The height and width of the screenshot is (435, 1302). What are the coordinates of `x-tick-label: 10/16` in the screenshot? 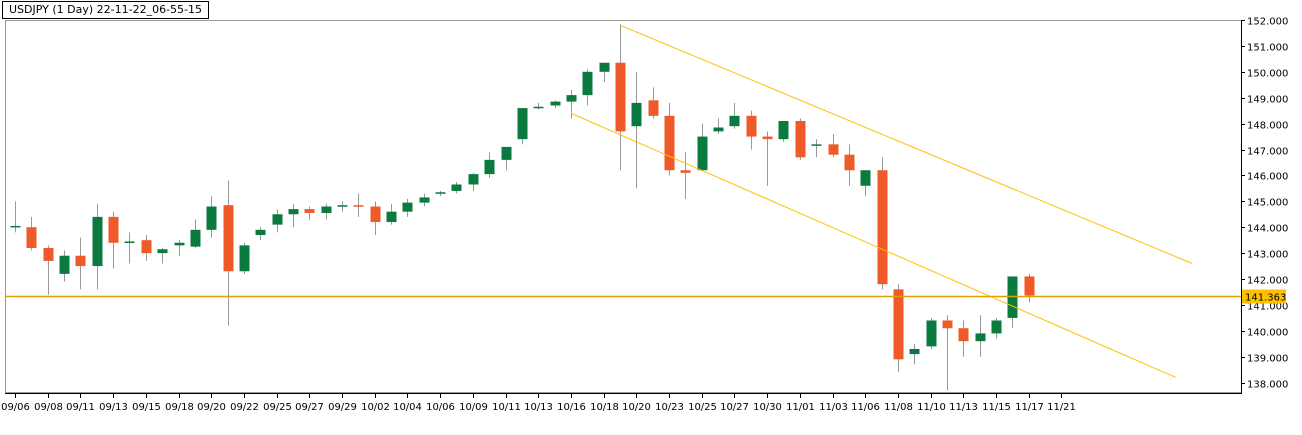 It's located at (571, 407).